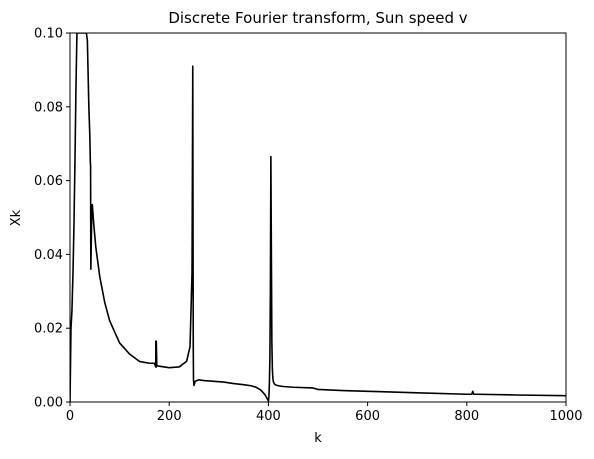 The height and width of the screenshot is (459, 594). Describe the element at coordinates (48, 107) in the screenshot. I see `y-tick-label: 0.08` at that location.